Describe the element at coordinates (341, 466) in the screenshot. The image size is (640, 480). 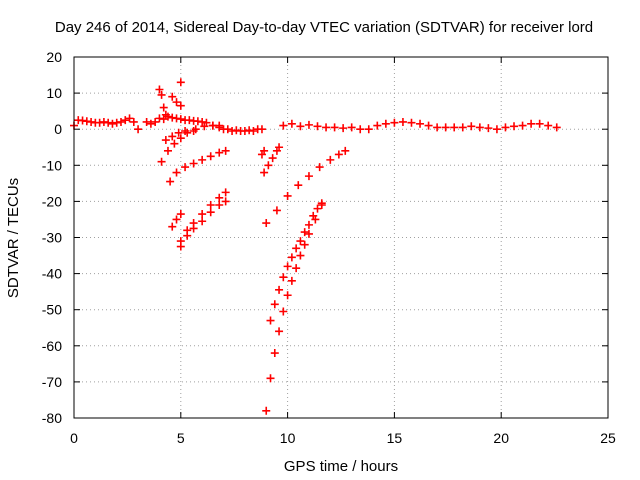
I see `x-axis-label: GPS time / hours` at that location.